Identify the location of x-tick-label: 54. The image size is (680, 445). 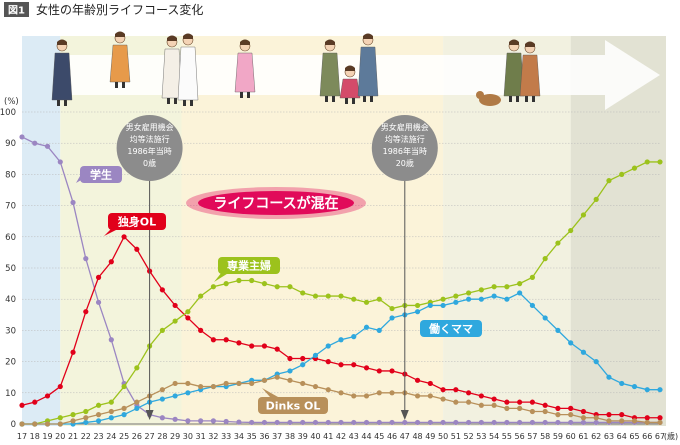
(494, 436).